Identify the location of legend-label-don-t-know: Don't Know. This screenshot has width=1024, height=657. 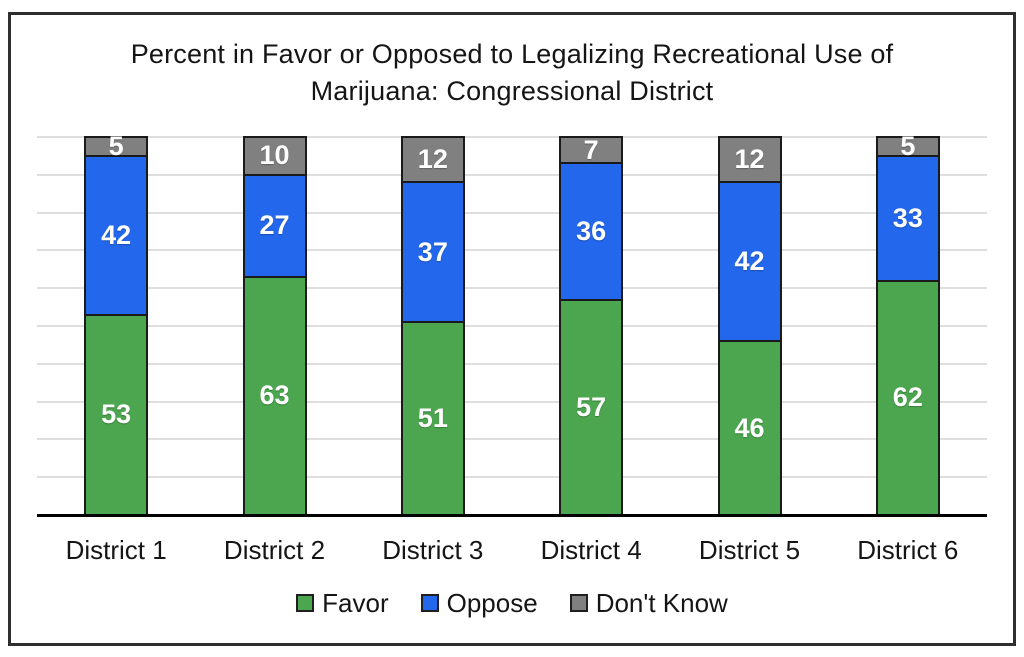
(661, 603).